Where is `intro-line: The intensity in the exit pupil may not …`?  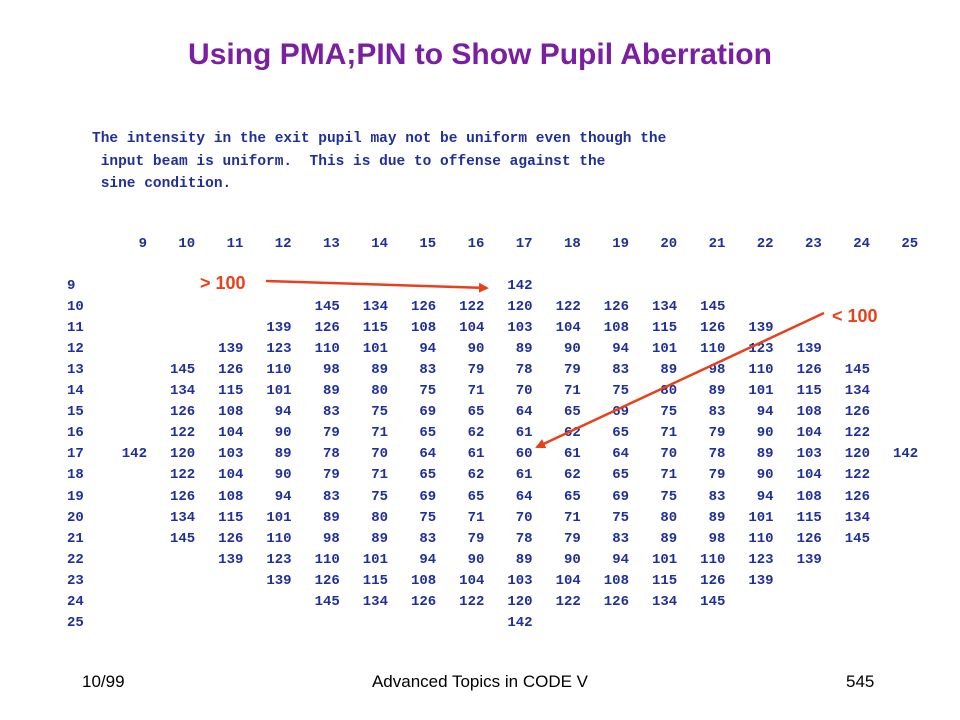
intro-line: The intensity in the exit pupil may not … is located at coordinates (379, 139).